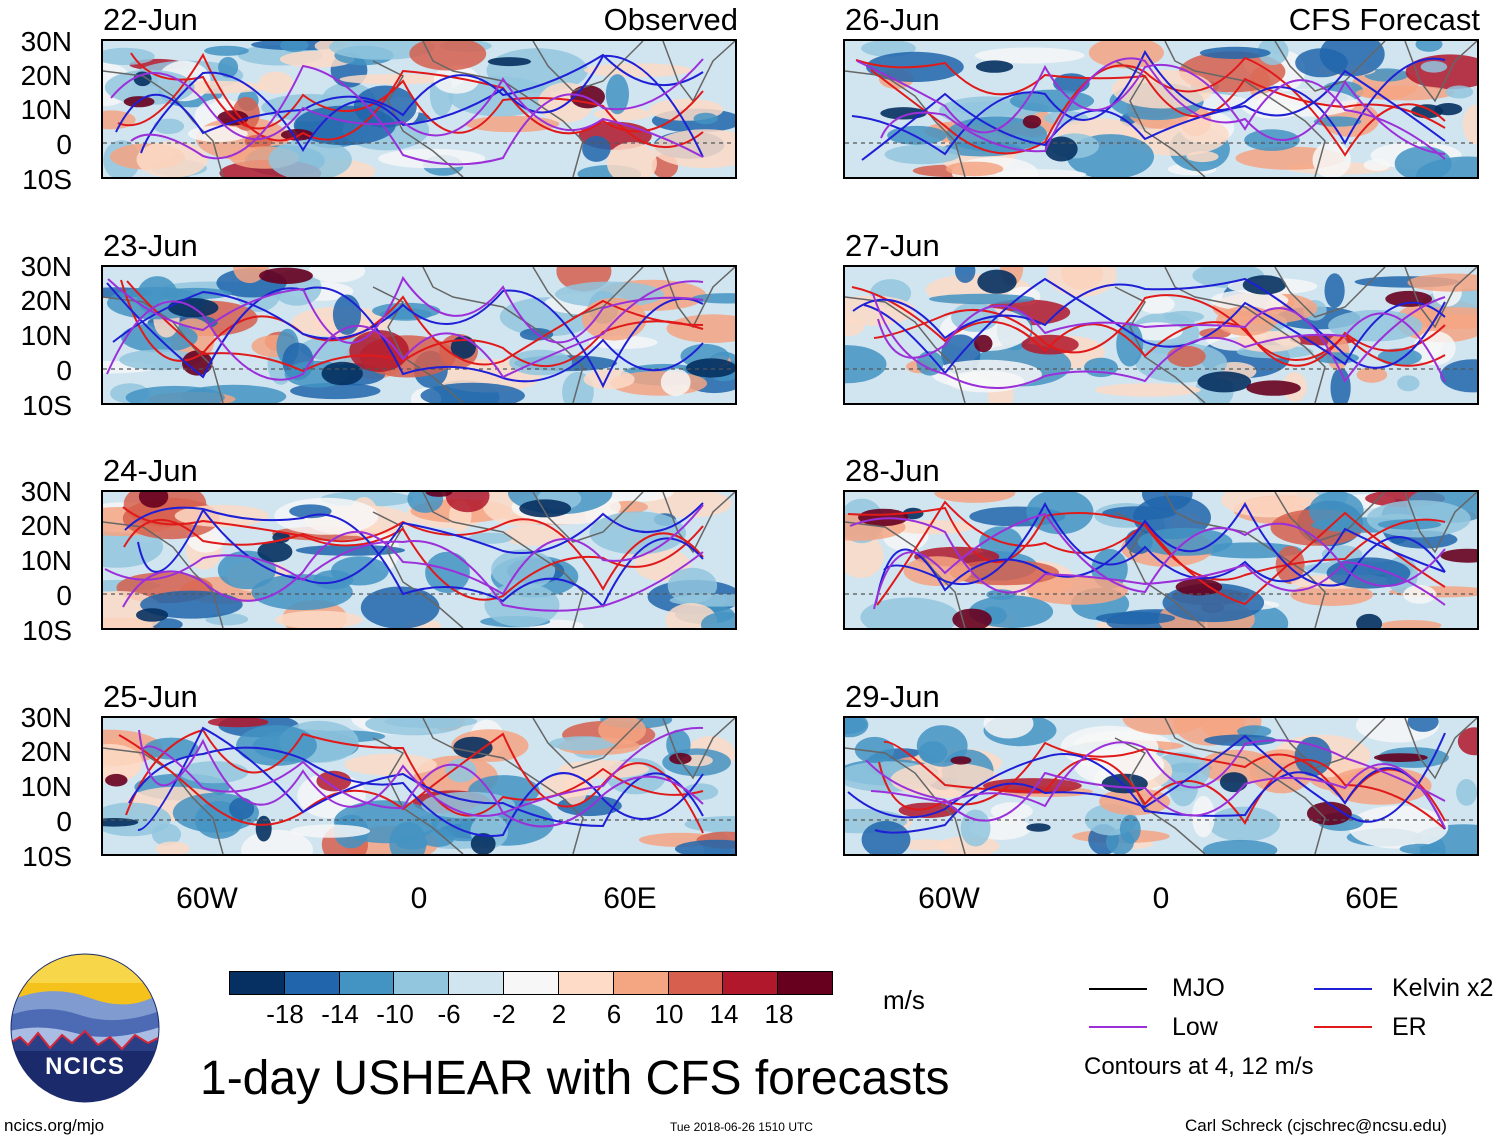 Image resolution: width=1510 pixels, height=1142 pixels. What do you see at coordinates (904, 1000) in the screenshot?
I see `colorbar-units: m/s` at bounding box center [904, 1000].